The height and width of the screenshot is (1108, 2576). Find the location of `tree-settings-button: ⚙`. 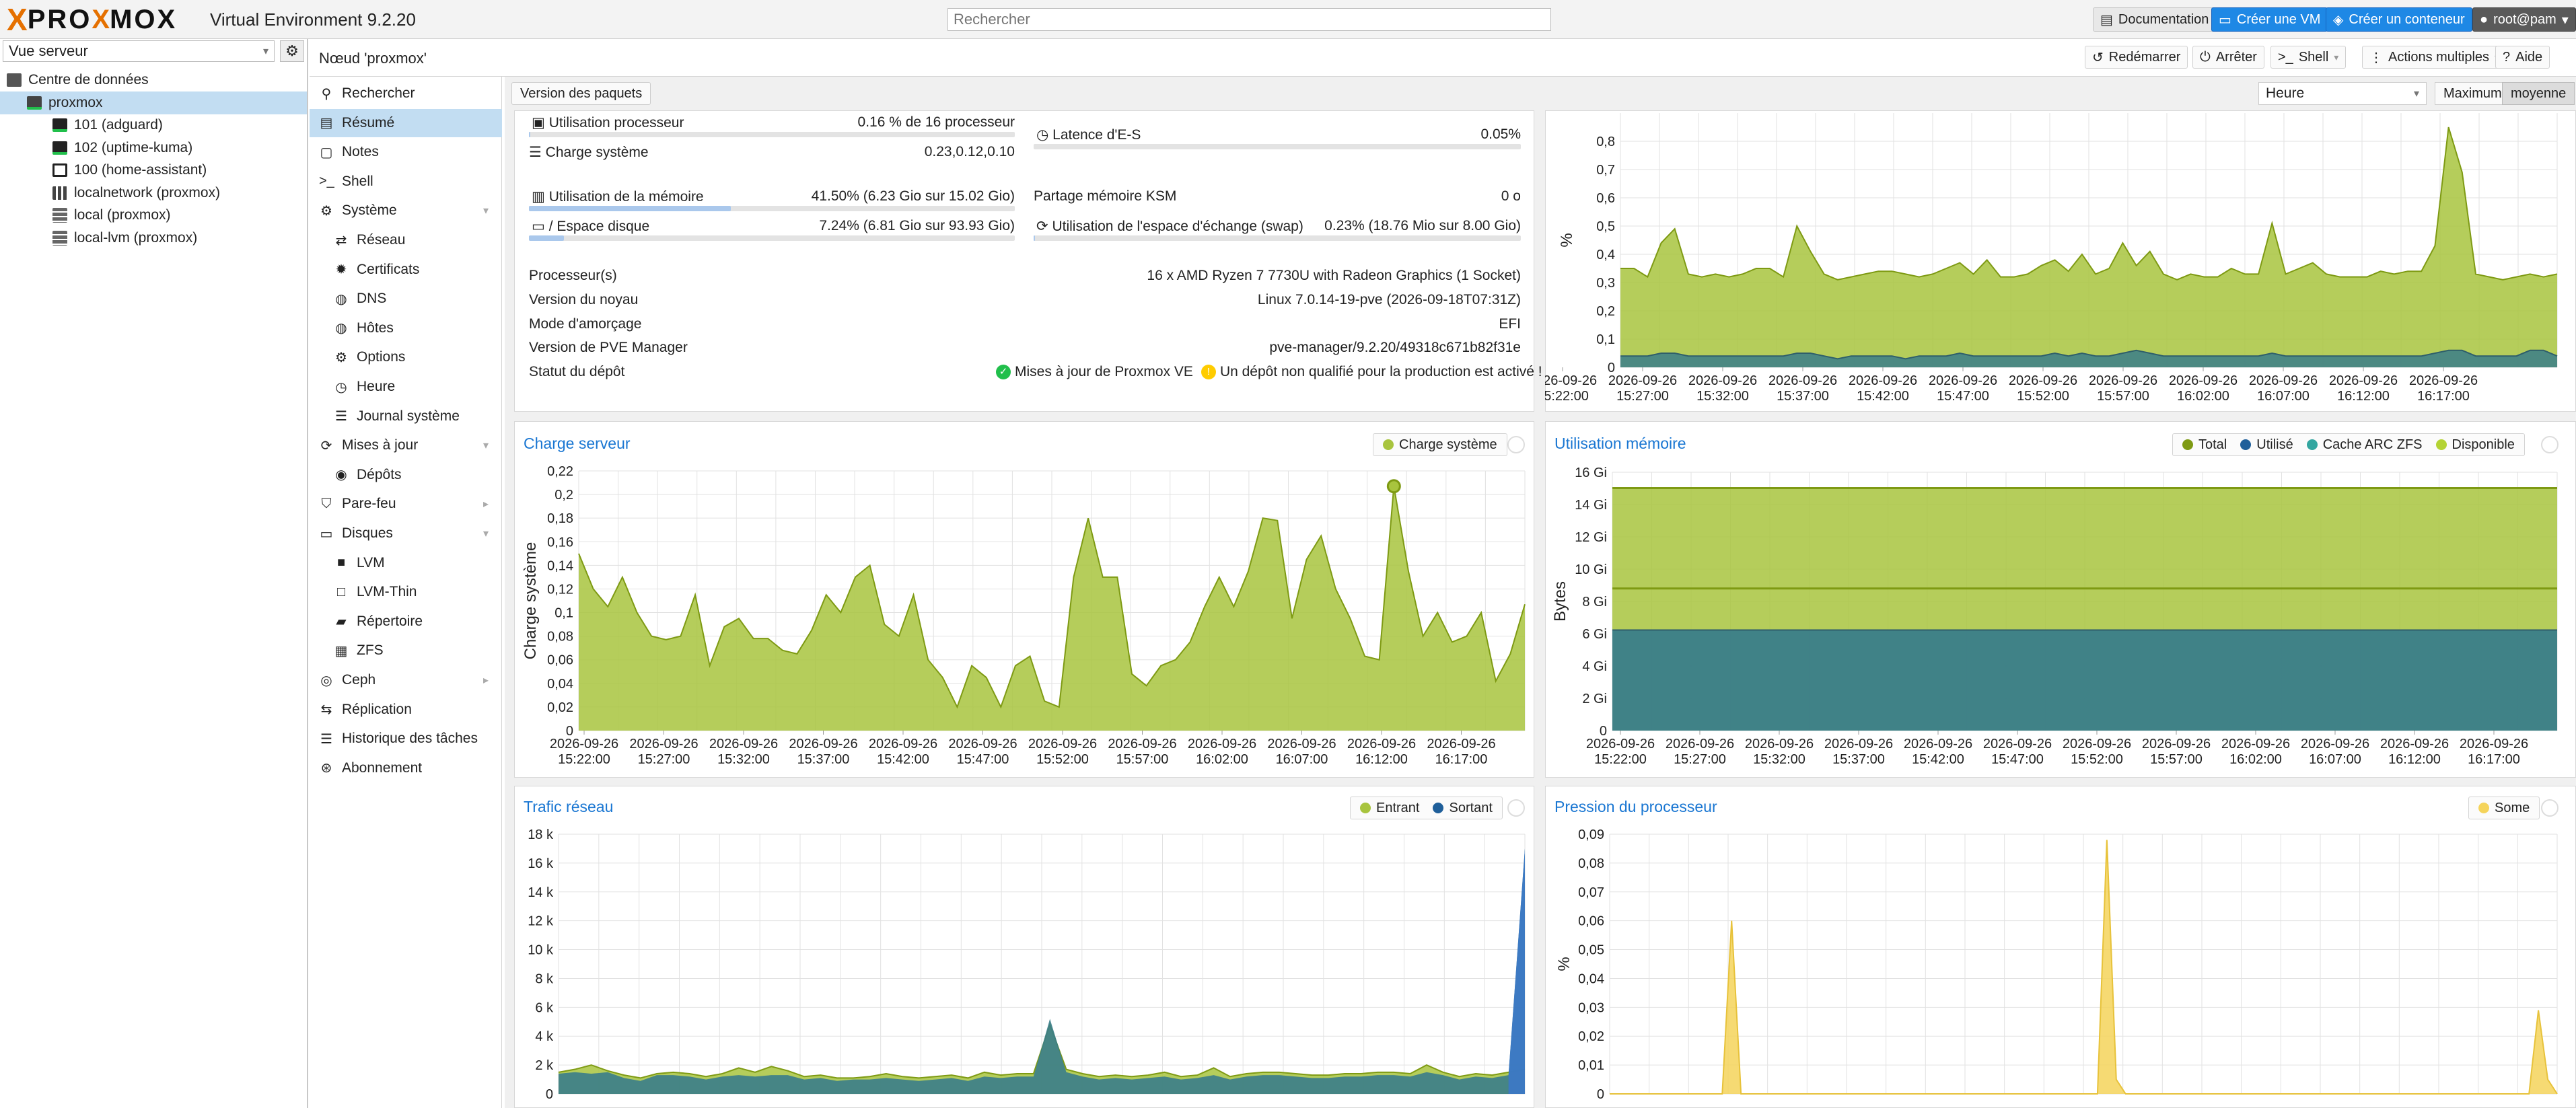

tree-settings-button: ⚙ is located at coordinates (292, 51).